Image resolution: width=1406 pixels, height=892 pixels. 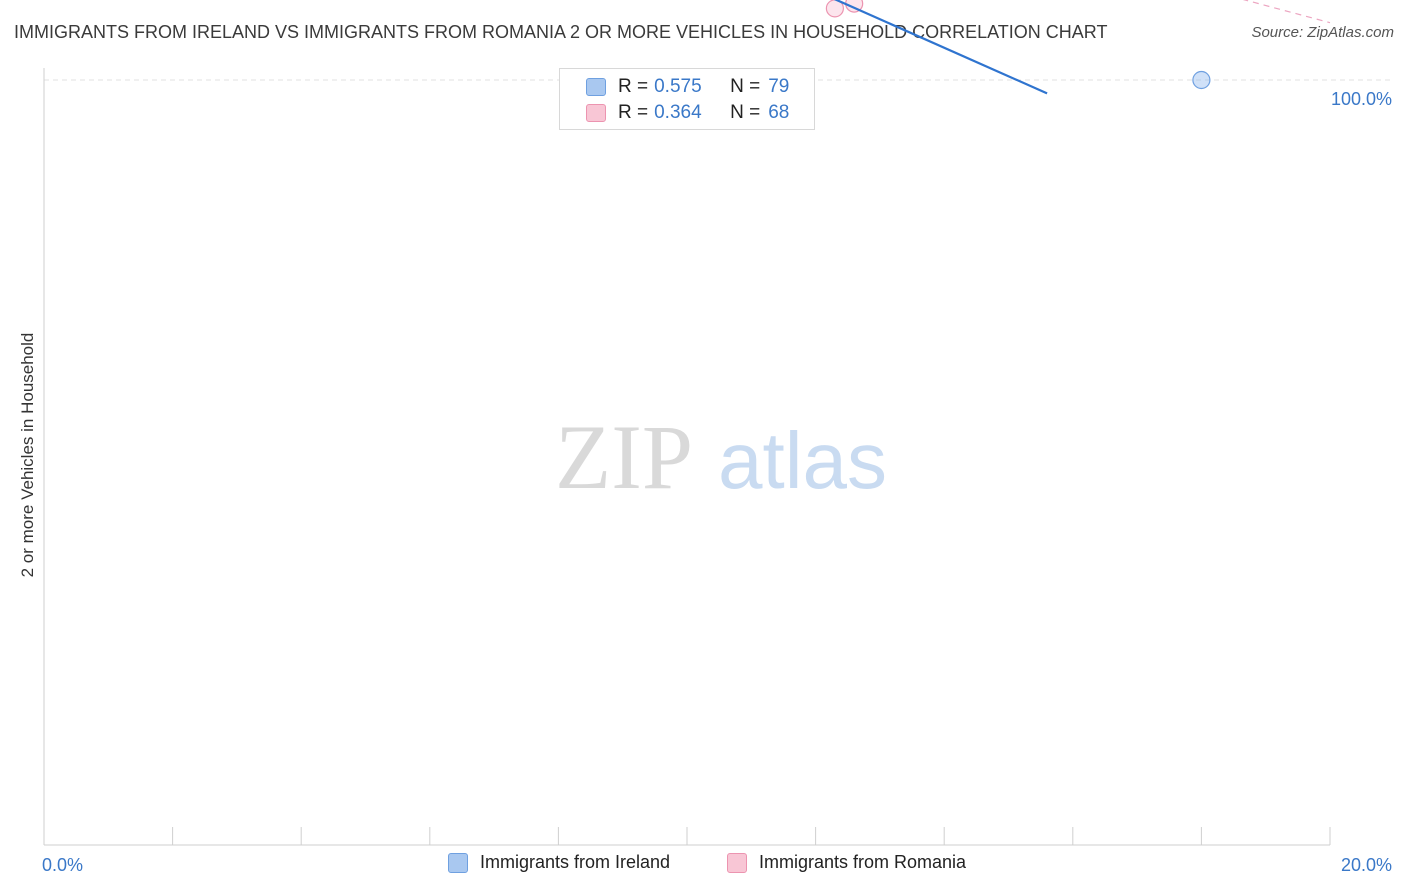 What do you see at coordinates (27, 455) in the screenshot?
I see `y-axis-label: 2 or more Vehicles in Household` at bounding box center [27, 455].